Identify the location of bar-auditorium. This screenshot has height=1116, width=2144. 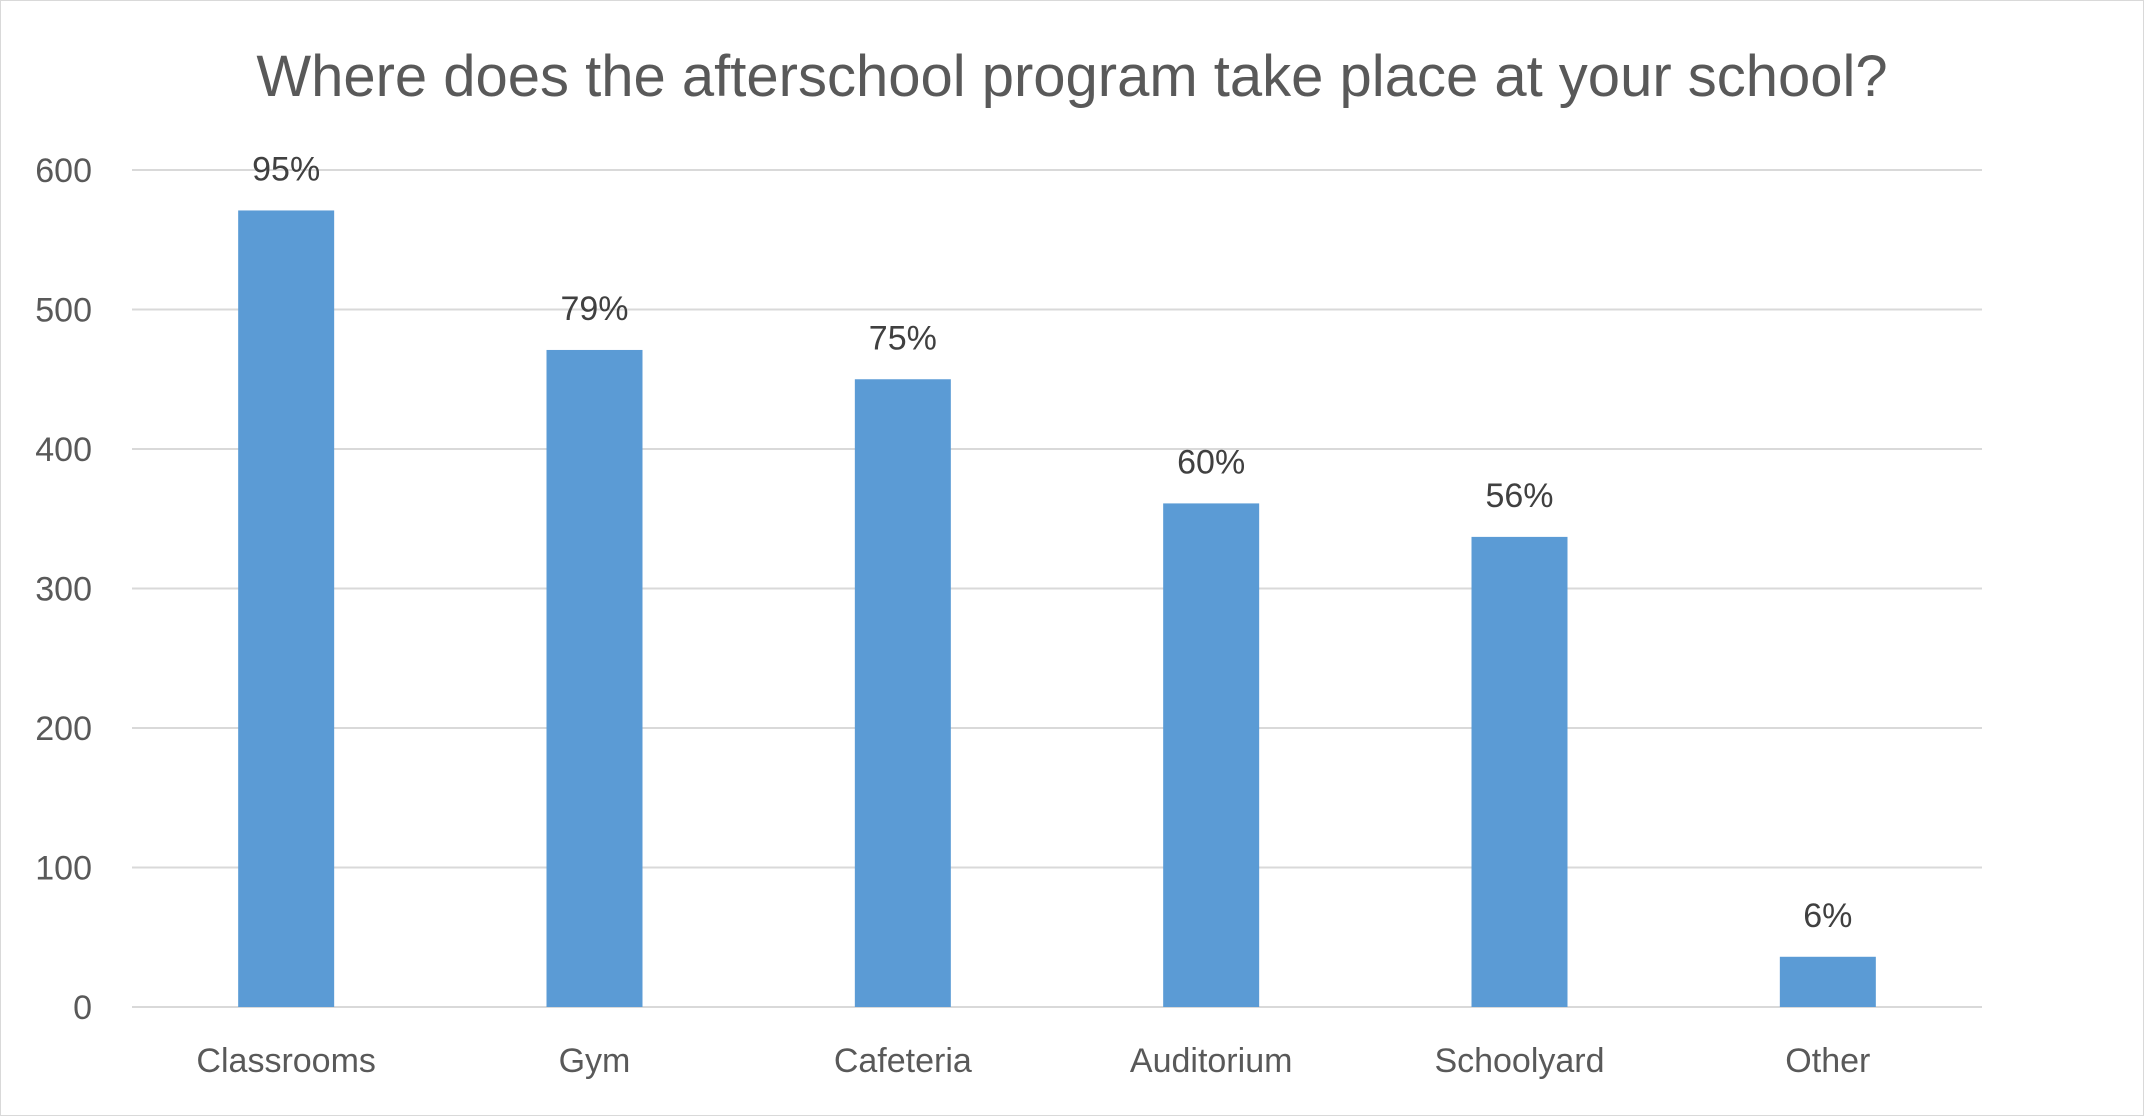
(1211, 755).